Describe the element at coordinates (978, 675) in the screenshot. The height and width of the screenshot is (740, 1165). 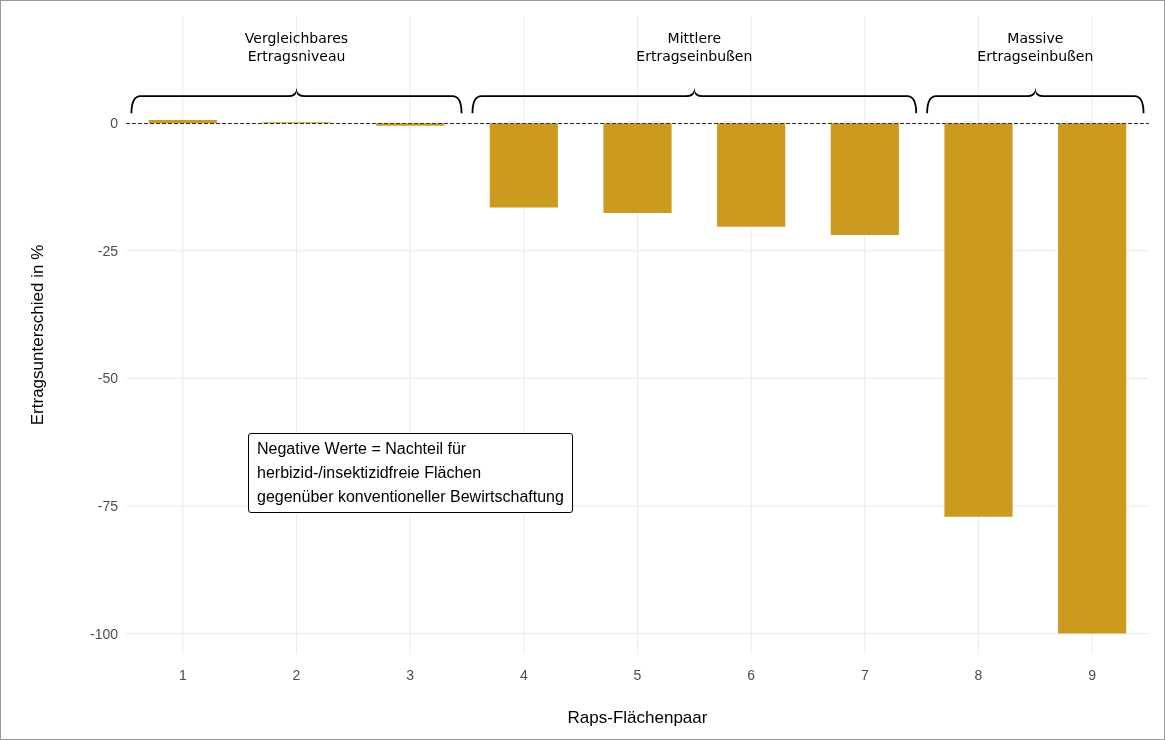
I see `x-tick-label: 8` at that location.